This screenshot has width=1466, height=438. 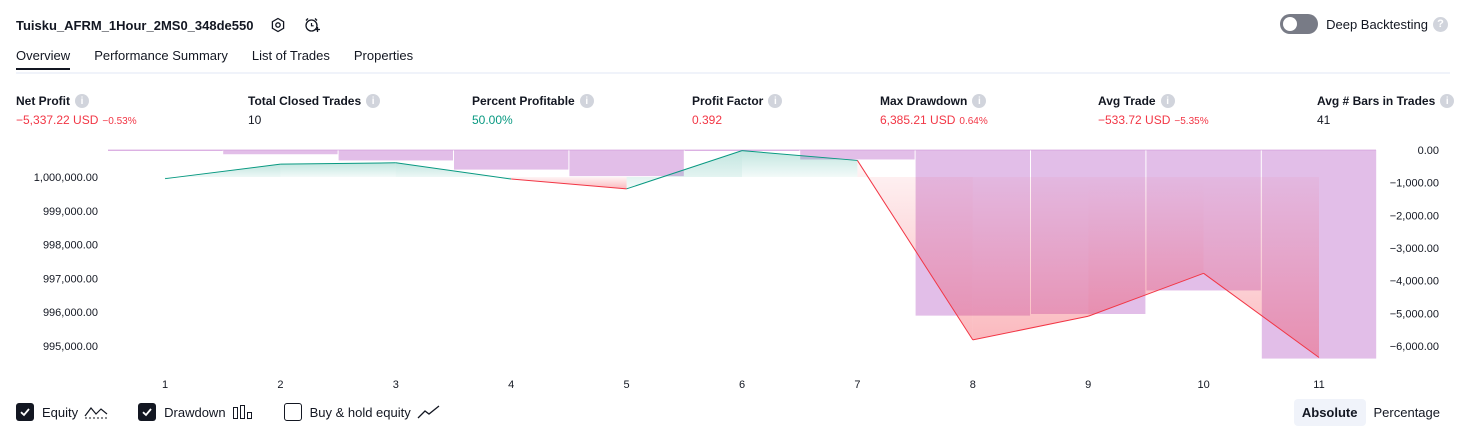 I want to click on legend-drawdown: Drawdown, so click(x=195, y=412).